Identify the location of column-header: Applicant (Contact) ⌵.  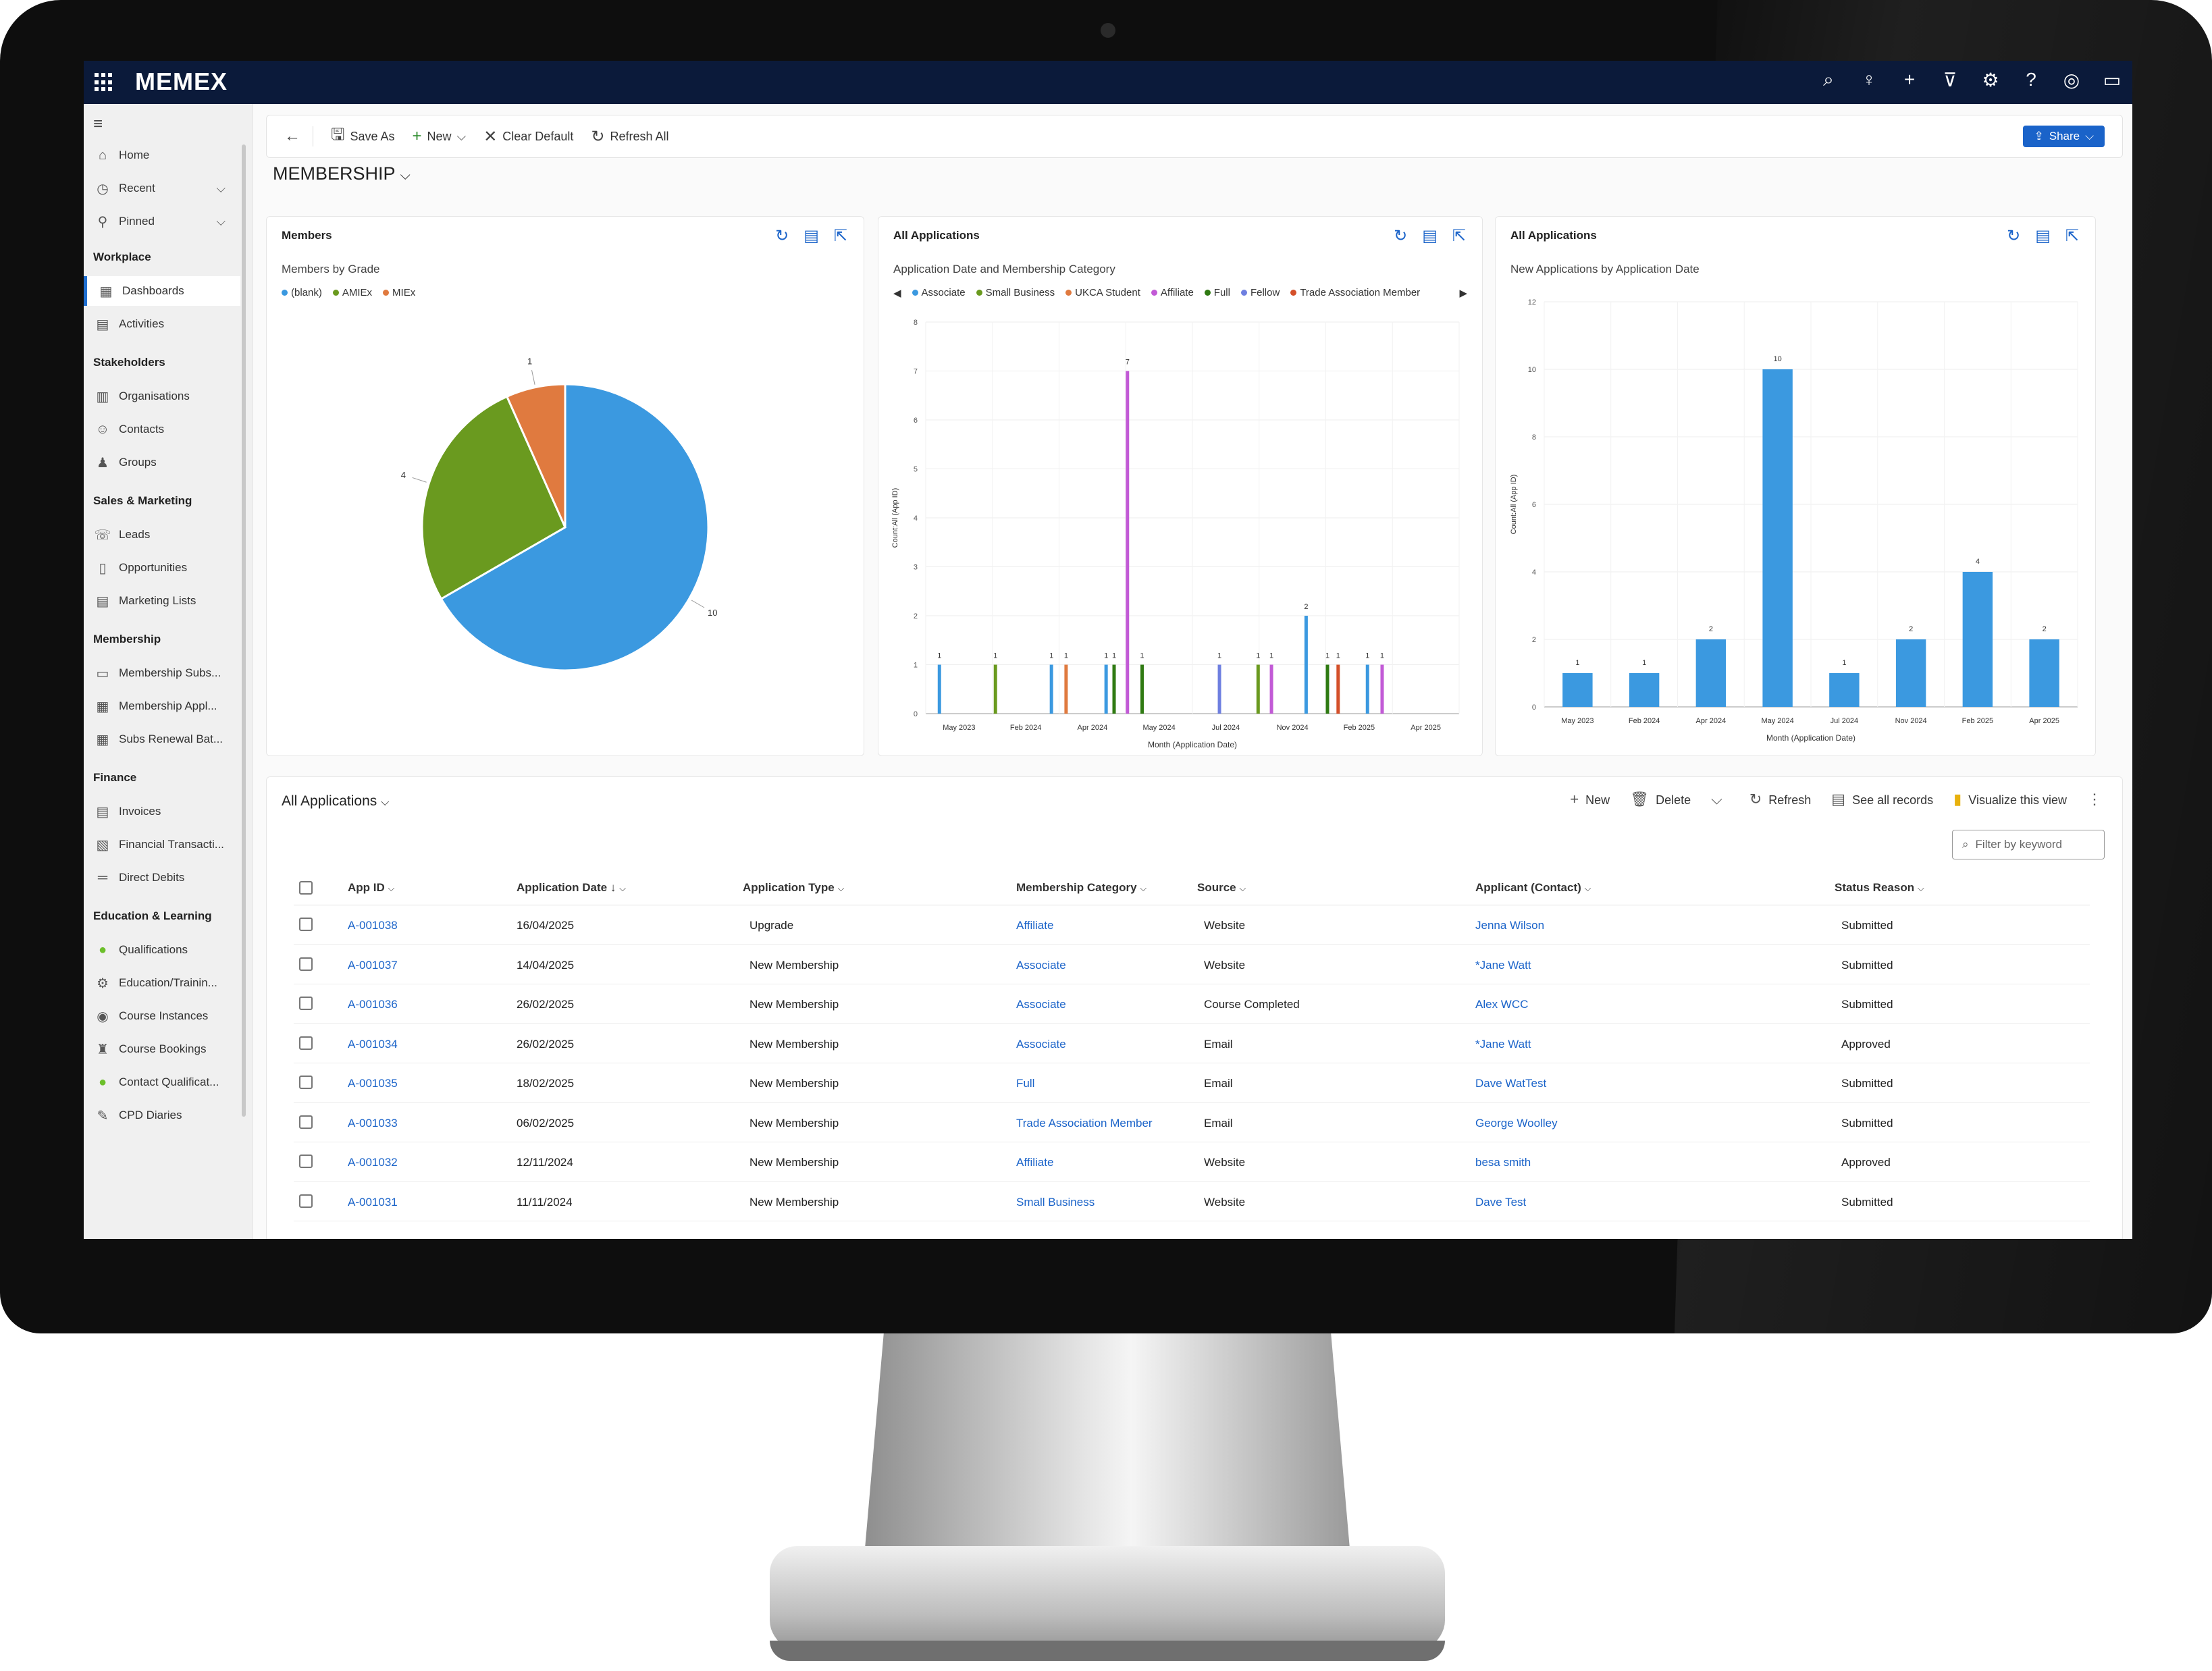
(1533, 888).